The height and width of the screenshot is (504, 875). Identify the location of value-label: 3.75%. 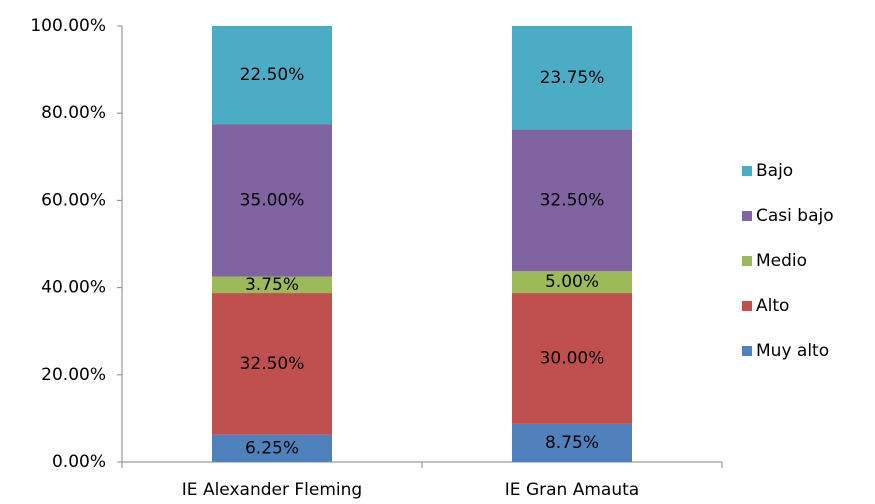
(272, 285).